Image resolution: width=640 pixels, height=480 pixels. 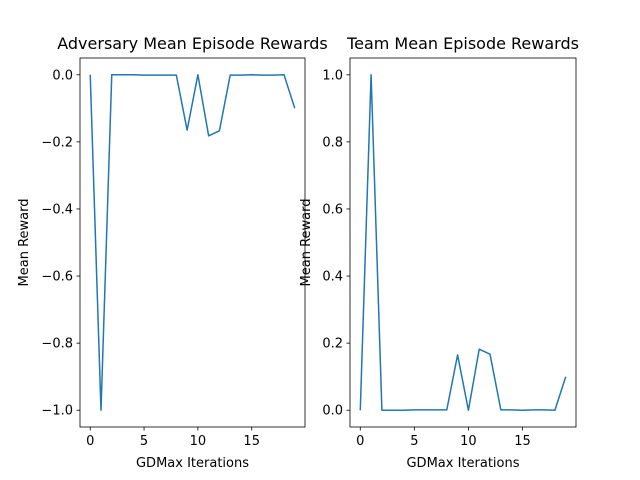 I want to click on y-tick-label: −0.4, so click(x=57, y=209).